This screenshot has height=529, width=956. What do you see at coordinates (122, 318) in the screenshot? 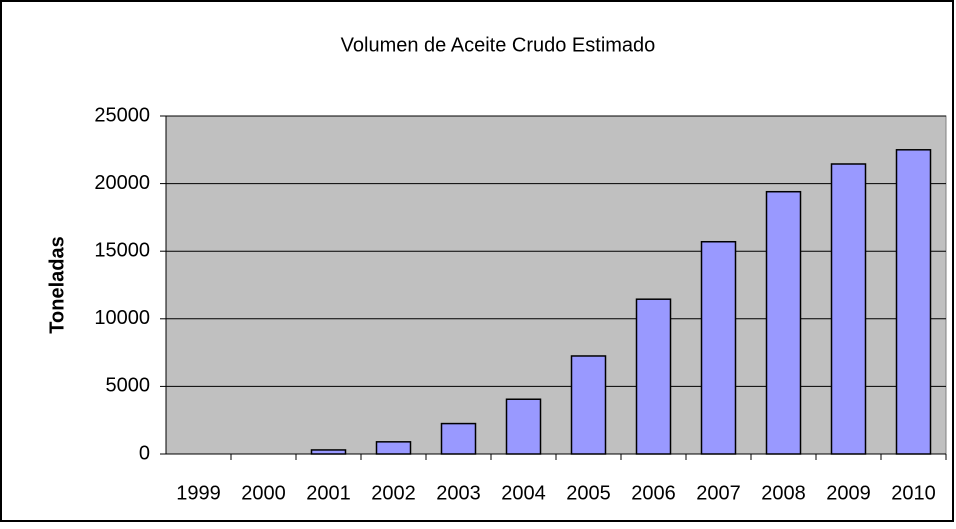
I see `y-tick-label: 10000` at bounding box center [122, 318].